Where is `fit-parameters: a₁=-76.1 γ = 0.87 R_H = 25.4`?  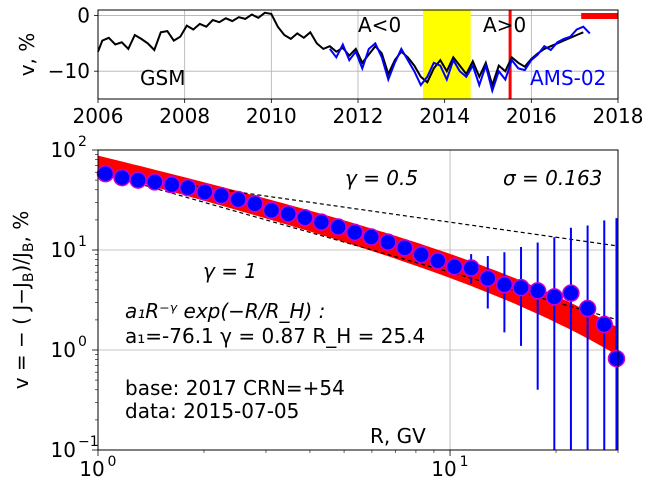 fit-parameters: a₁=-76.1 γ = 0.87 R_H = 25.4 is located at coordinates (275, 336).